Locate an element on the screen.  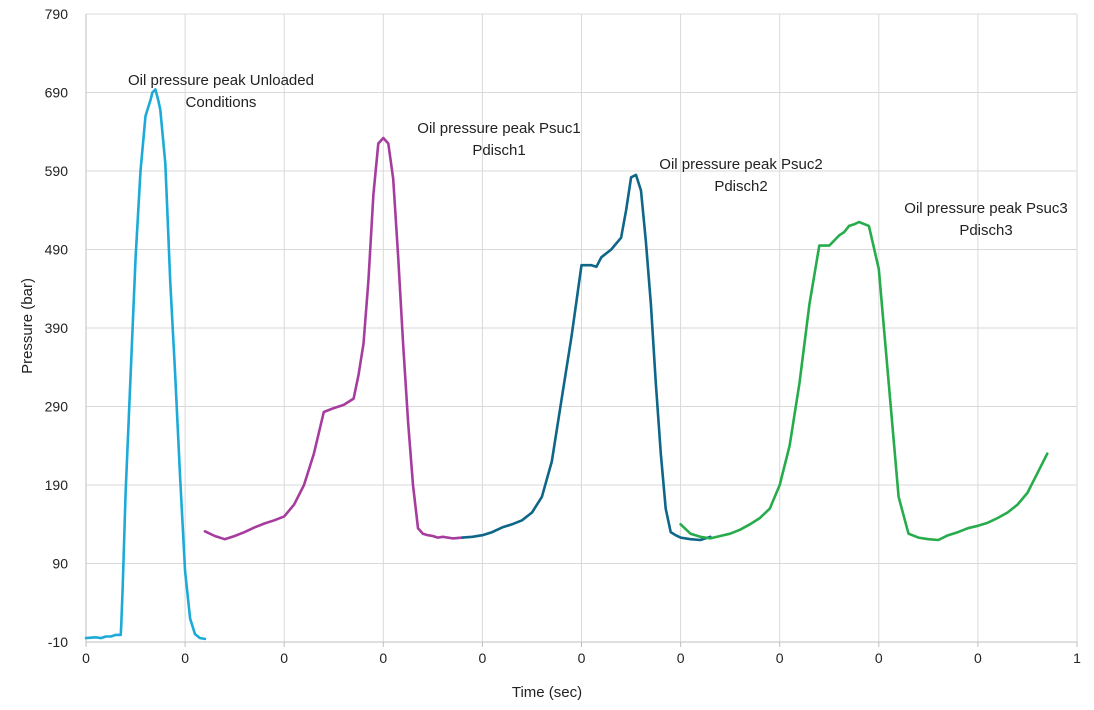
y-tick-label: 290 is located at coordinates (57, 407).